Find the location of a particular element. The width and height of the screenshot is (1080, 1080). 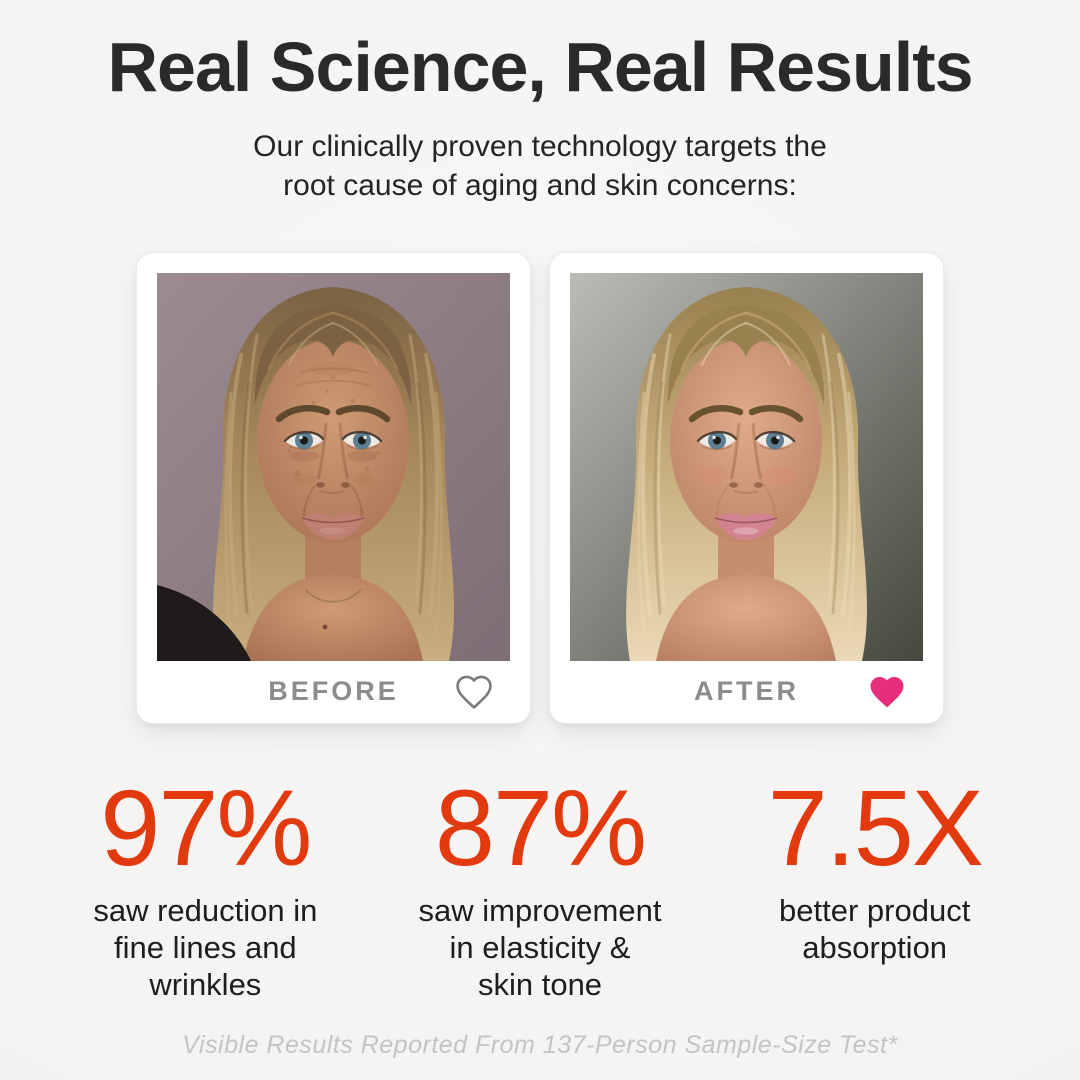

stat-absorption: 7.5X better product absorption is located at coordinates (874, 887).